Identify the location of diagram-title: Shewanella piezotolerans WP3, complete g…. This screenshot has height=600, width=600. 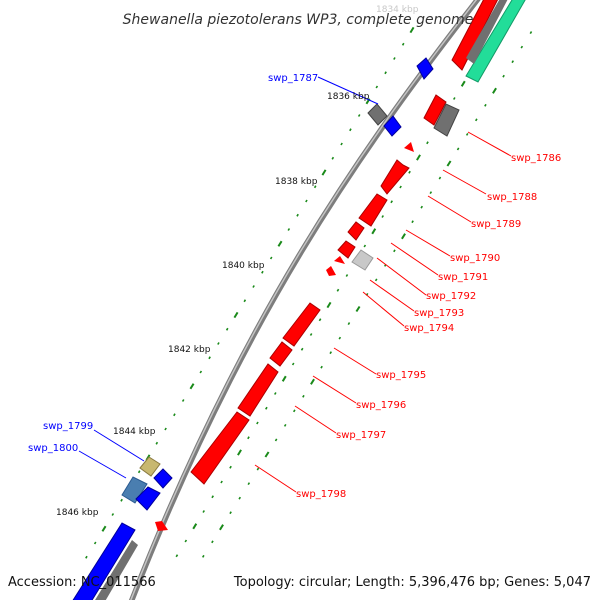
(298, 20).